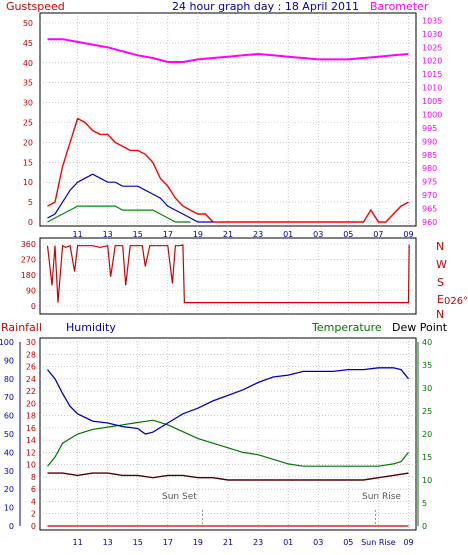 This screenshot has height=555, width=468. Describe the element at coordinates (28, 275) in the screenshot. I see `dir-tick-label: 180` at that location.